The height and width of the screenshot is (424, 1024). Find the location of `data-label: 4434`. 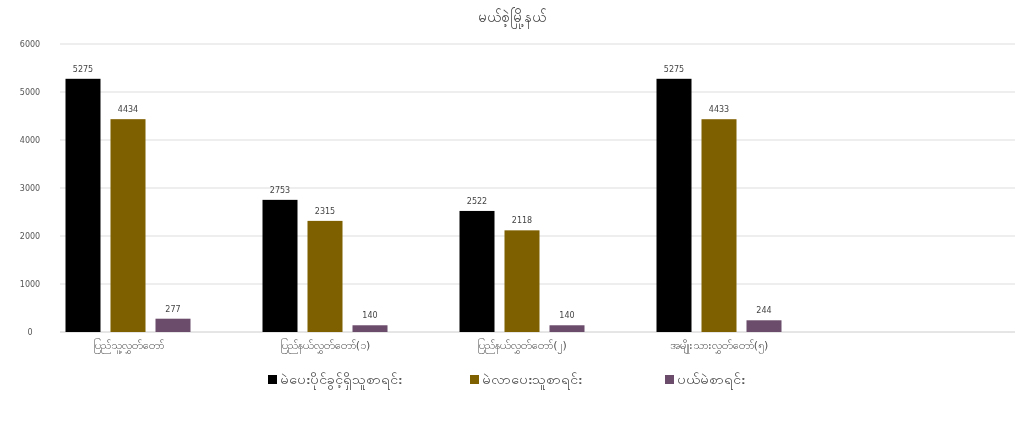

data-label: 4434 is located at coordinates (128, 110).